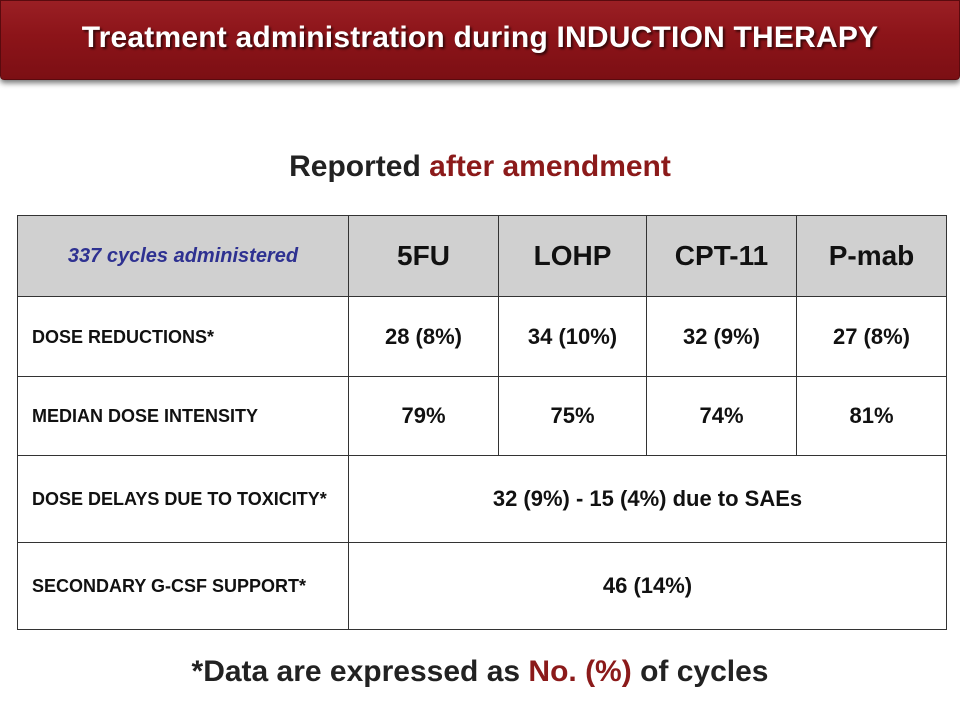  Describe the element at coordinates (183, 499) in the screenshot. I see `row-label-dose-delays: DOSE DELAYS DUE TO TOXICITY*` at that location.